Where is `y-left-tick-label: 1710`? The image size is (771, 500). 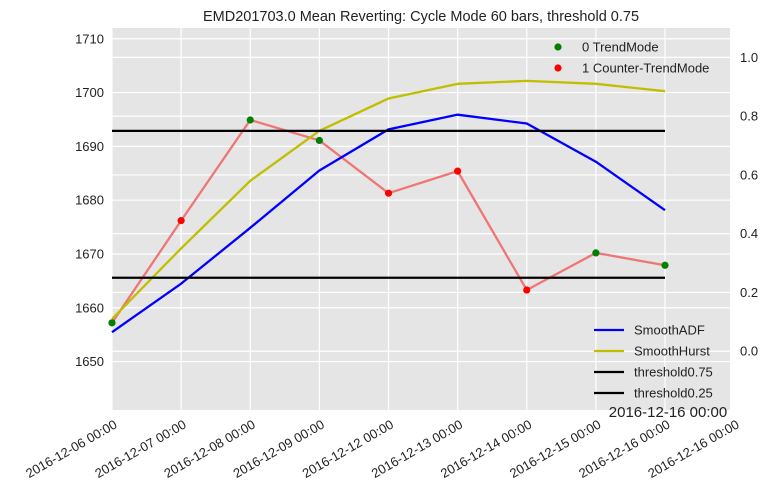 y-left-tick-label: 1710 is located at coordinates (89, 38).